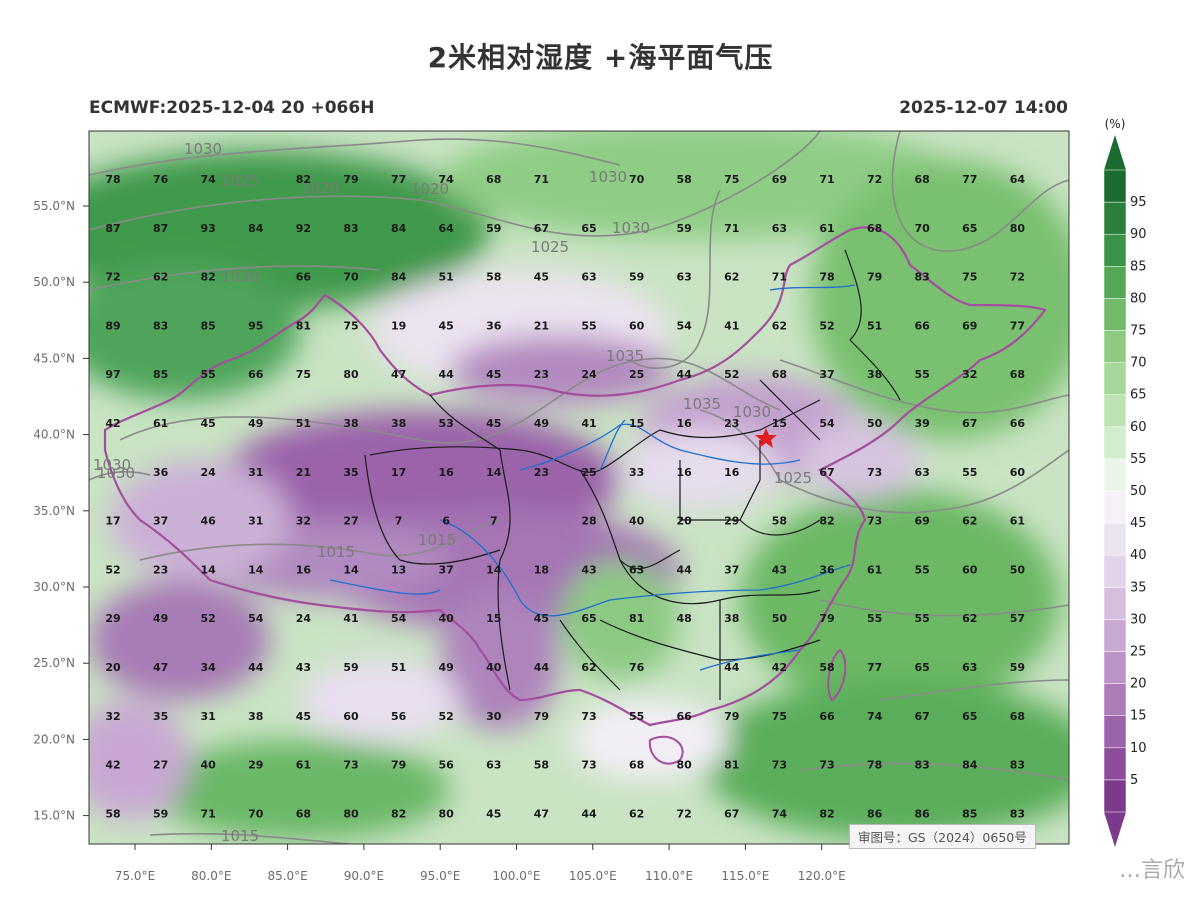 The width and height of the screenshot is (1201, 900). Describe the element at coordinates (160, 765) in the screenshot. I see `humidity-value: 27` at that location.